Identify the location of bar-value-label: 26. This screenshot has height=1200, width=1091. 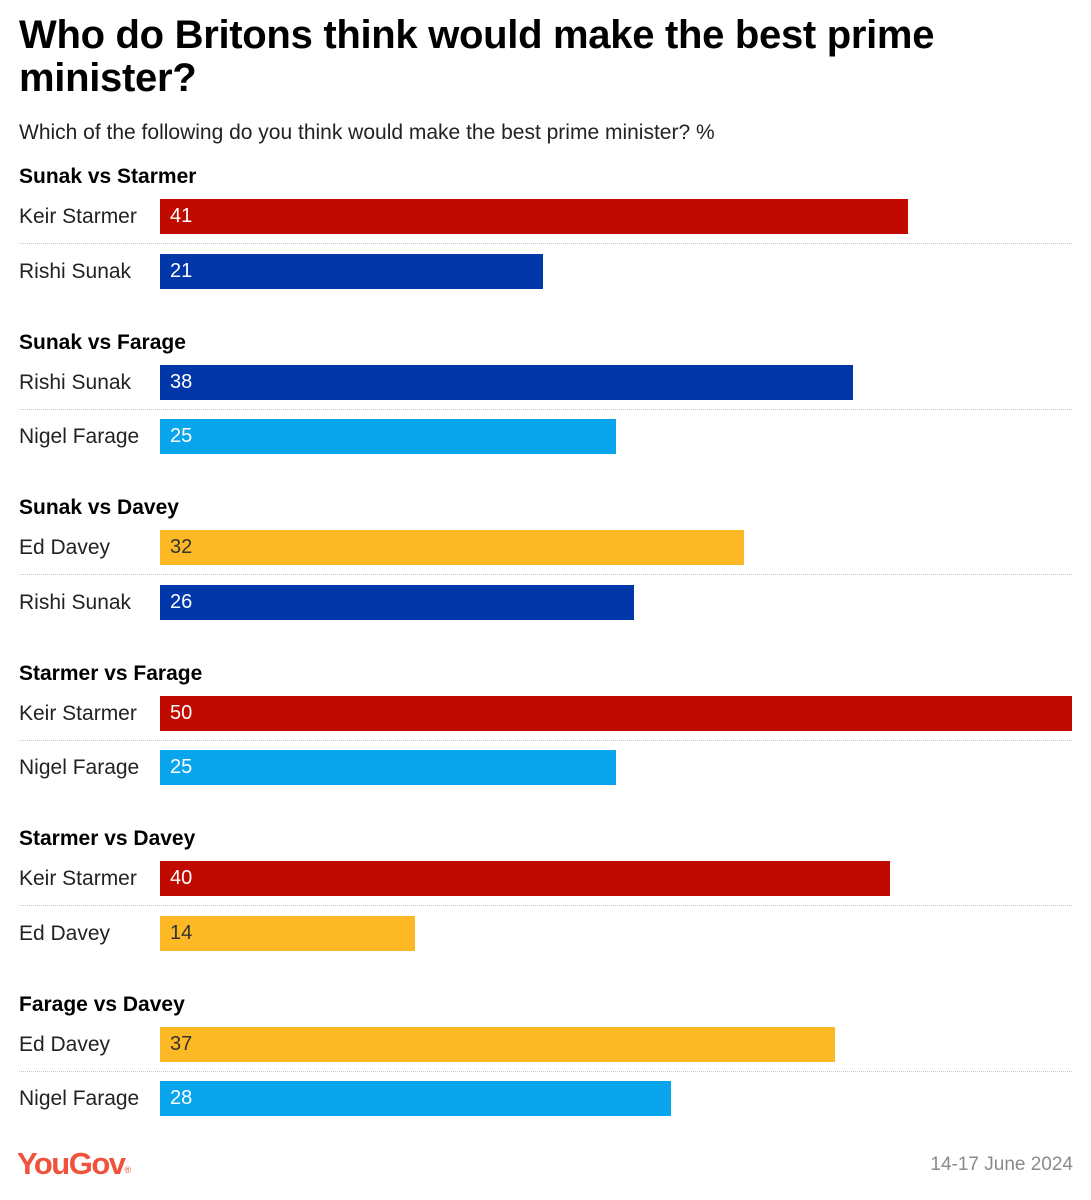
(181, 601).